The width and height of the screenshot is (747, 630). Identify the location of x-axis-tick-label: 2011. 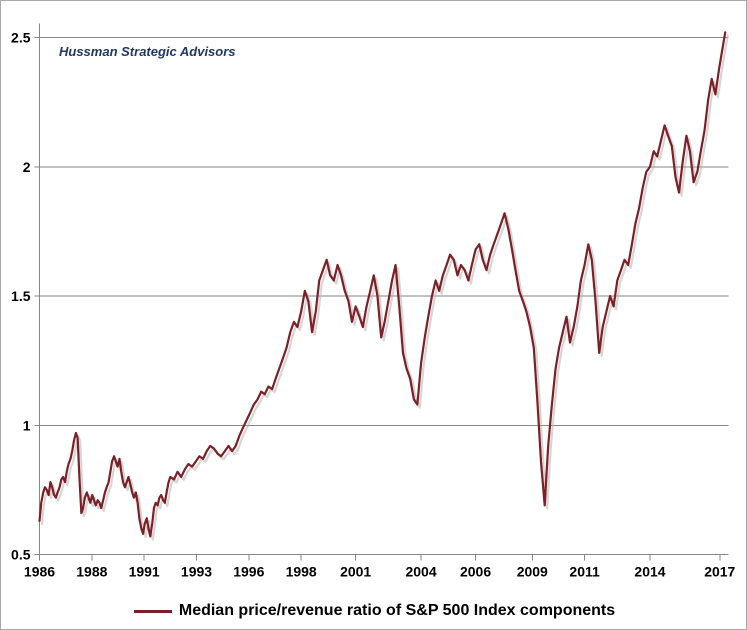
(584, 572).